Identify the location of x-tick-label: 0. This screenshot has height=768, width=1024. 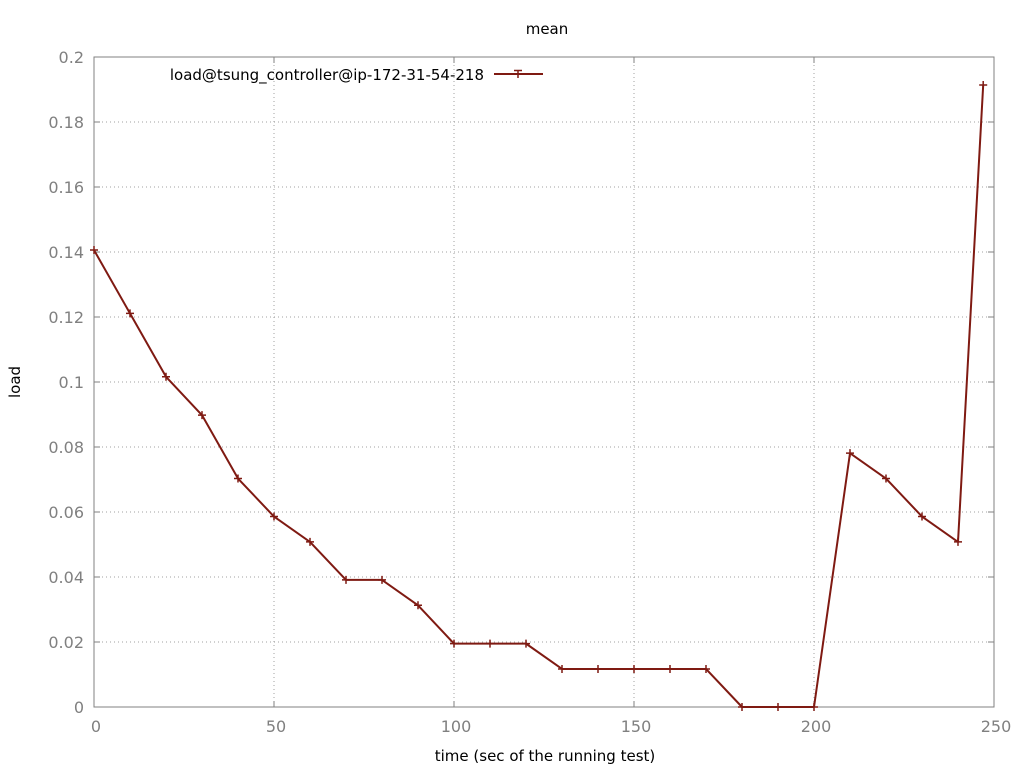
(96, 726).